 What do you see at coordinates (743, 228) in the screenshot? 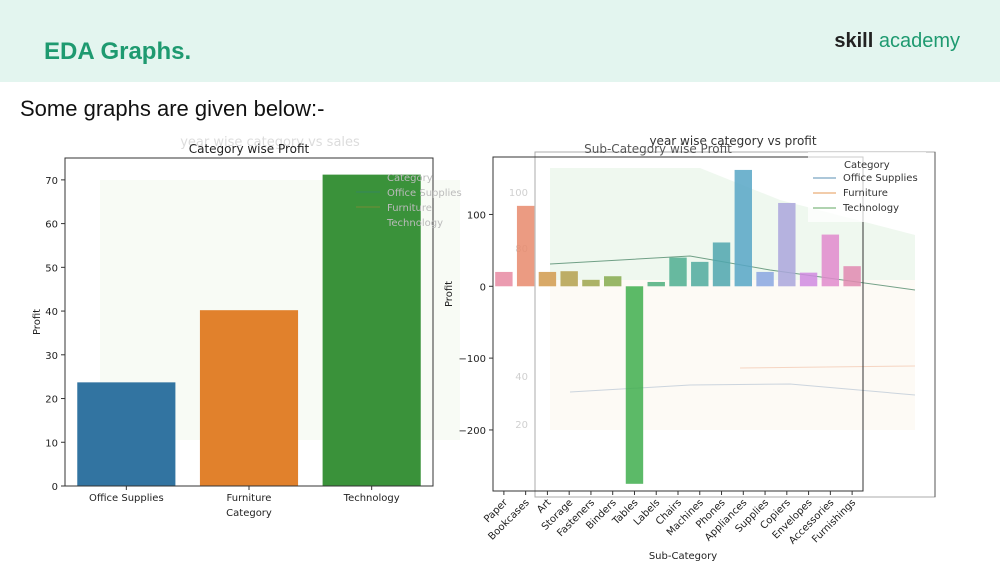
I see `bar-appliances` at bounding box center [743, 228].